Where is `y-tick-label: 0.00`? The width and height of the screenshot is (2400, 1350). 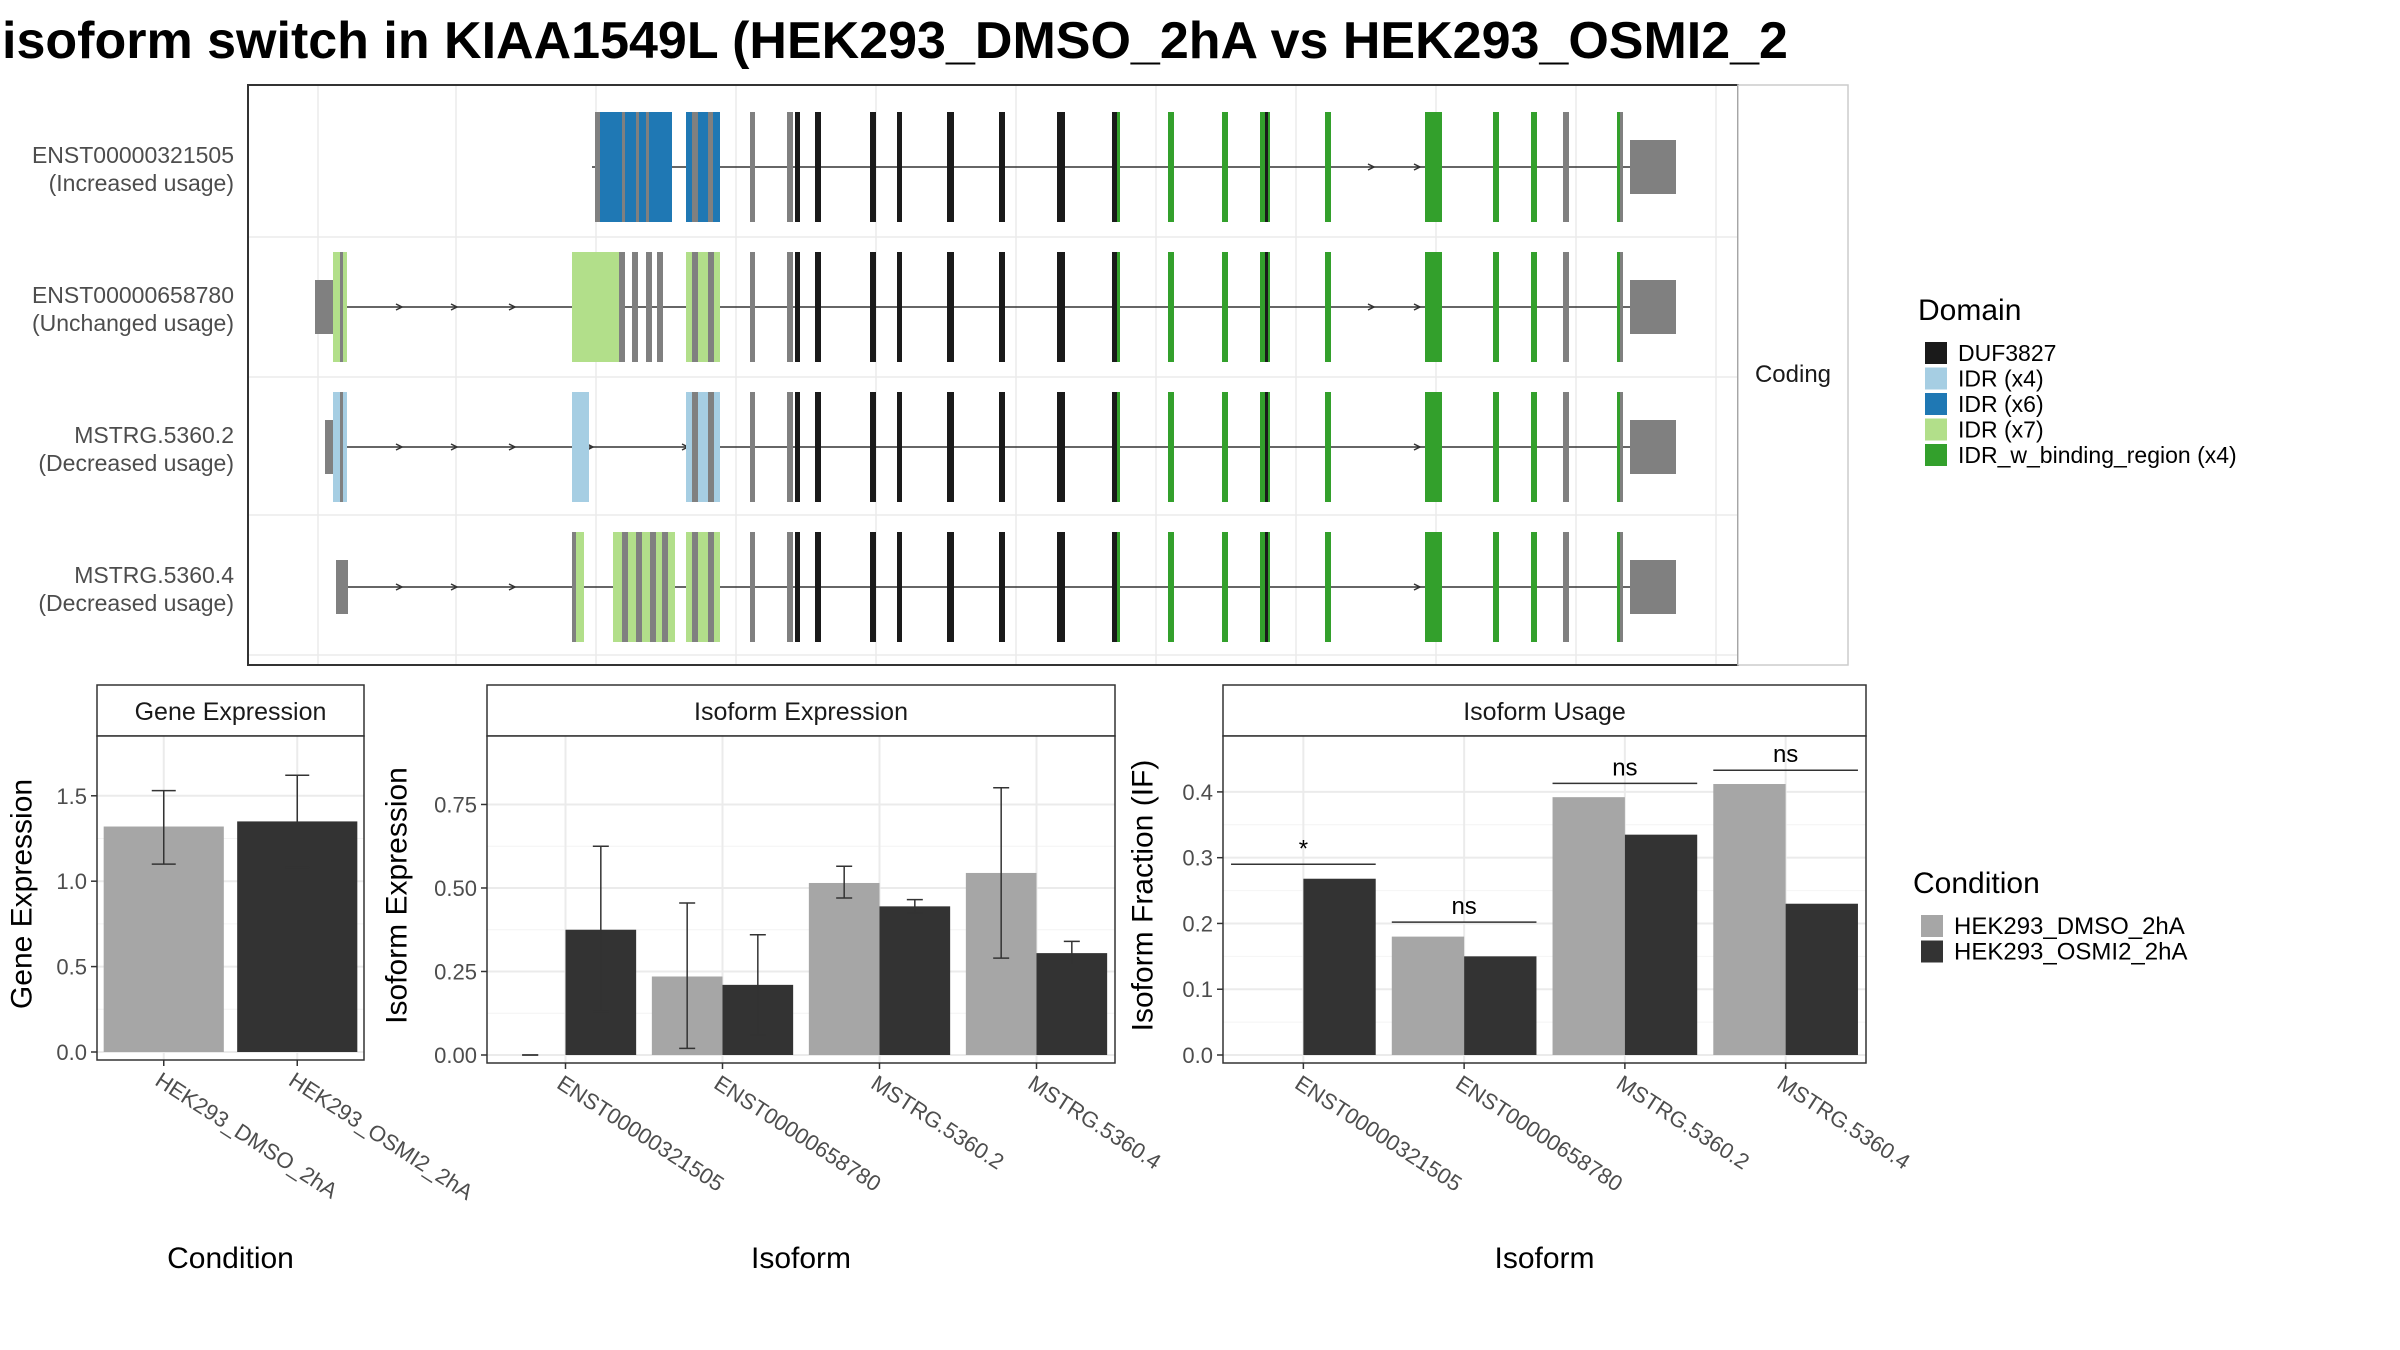
y-tick-label: 0.00 is located at coordinates (455, 1055).